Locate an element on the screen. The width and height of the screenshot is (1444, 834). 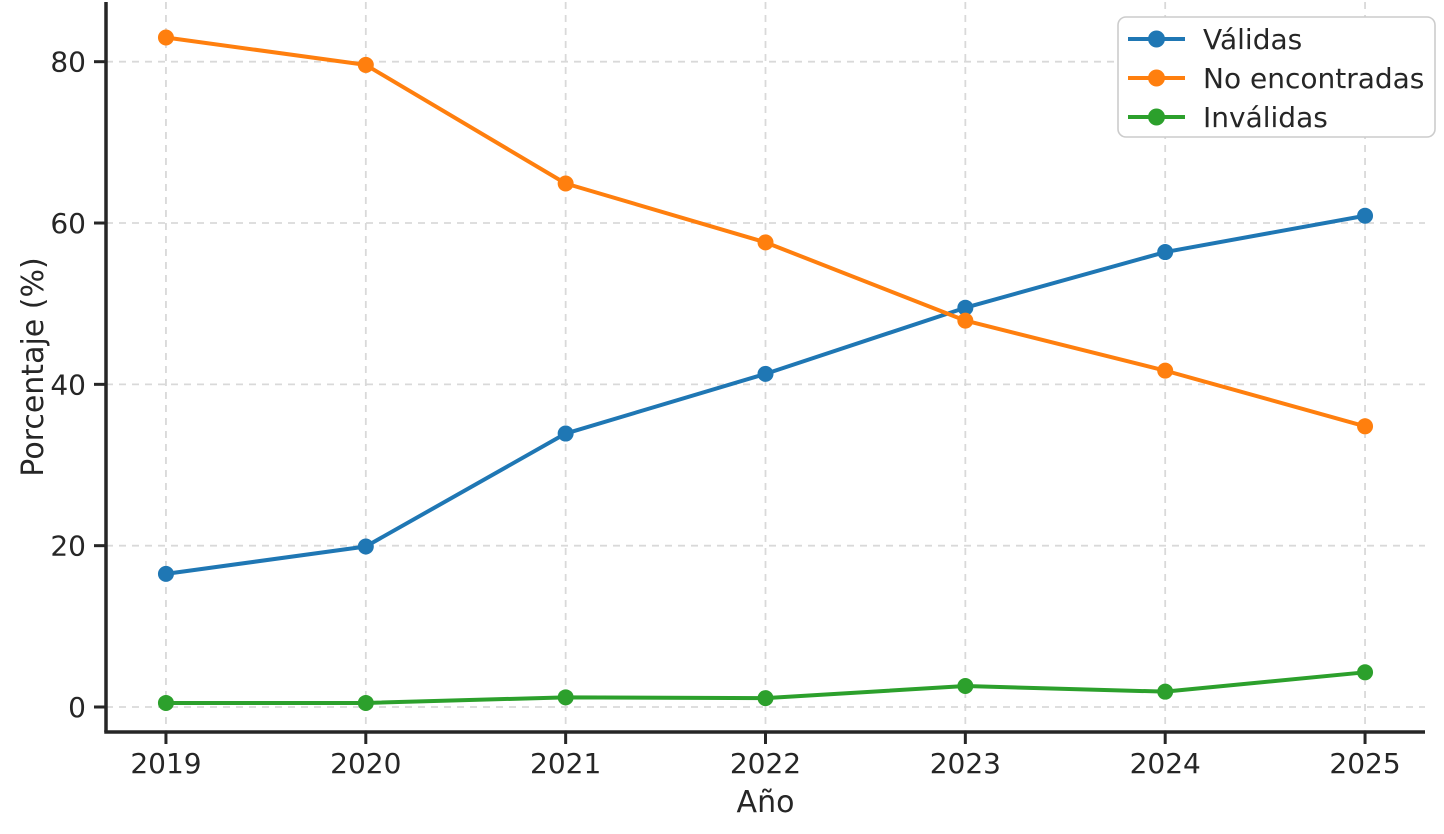
data-point-no-encontradas-2025 is located at coordinates (1365, 426).